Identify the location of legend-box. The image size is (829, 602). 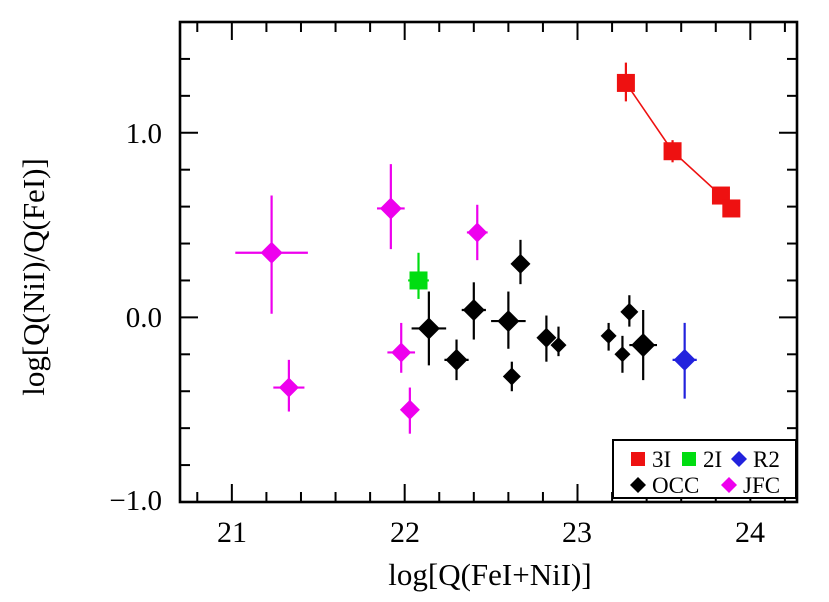
(704, 469).